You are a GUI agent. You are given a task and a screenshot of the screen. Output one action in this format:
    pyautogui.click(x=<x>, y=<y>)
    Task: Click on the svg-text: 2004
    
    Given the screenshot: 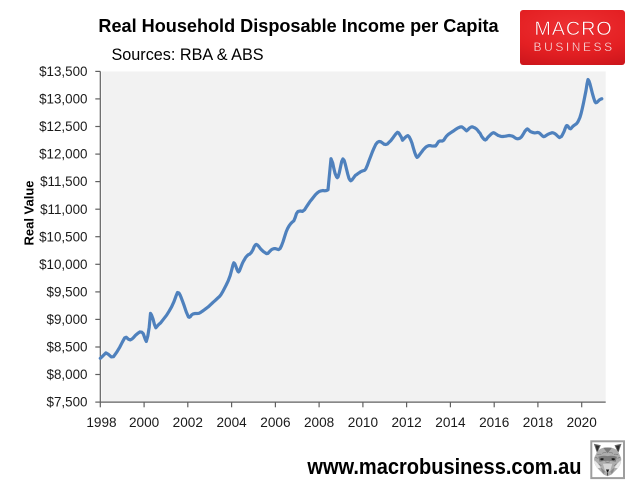 What is the action you would take?
    pyautogui.click(x=231, y=422)
    